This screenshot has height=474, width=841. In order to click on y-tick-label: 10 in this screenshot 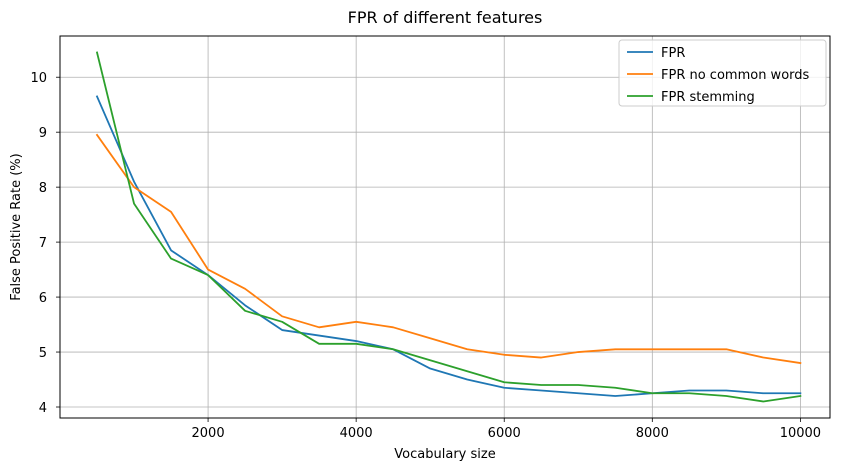, I will do `click(38, 78)`.